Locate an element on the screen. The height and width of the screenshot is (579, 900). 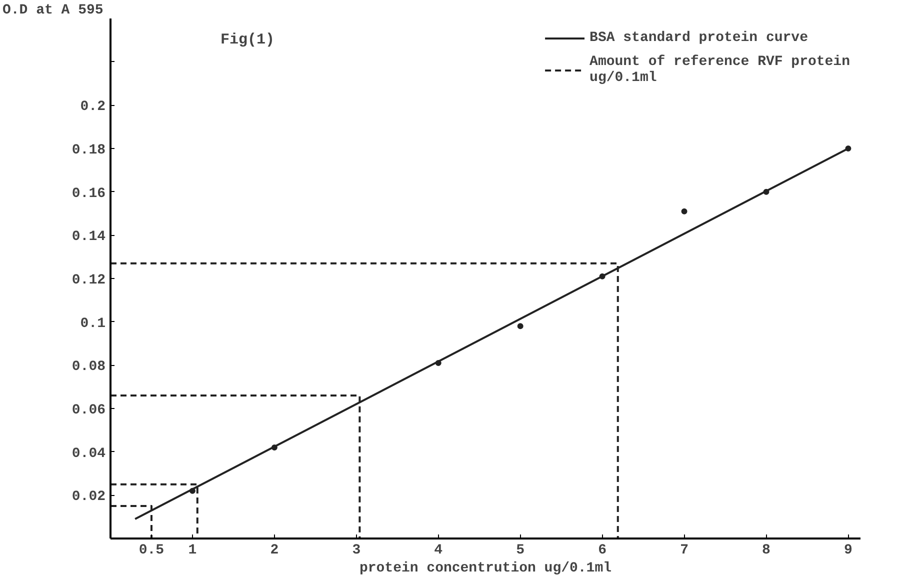
x-tick-label: 9 is located at coordinates (848, 550).